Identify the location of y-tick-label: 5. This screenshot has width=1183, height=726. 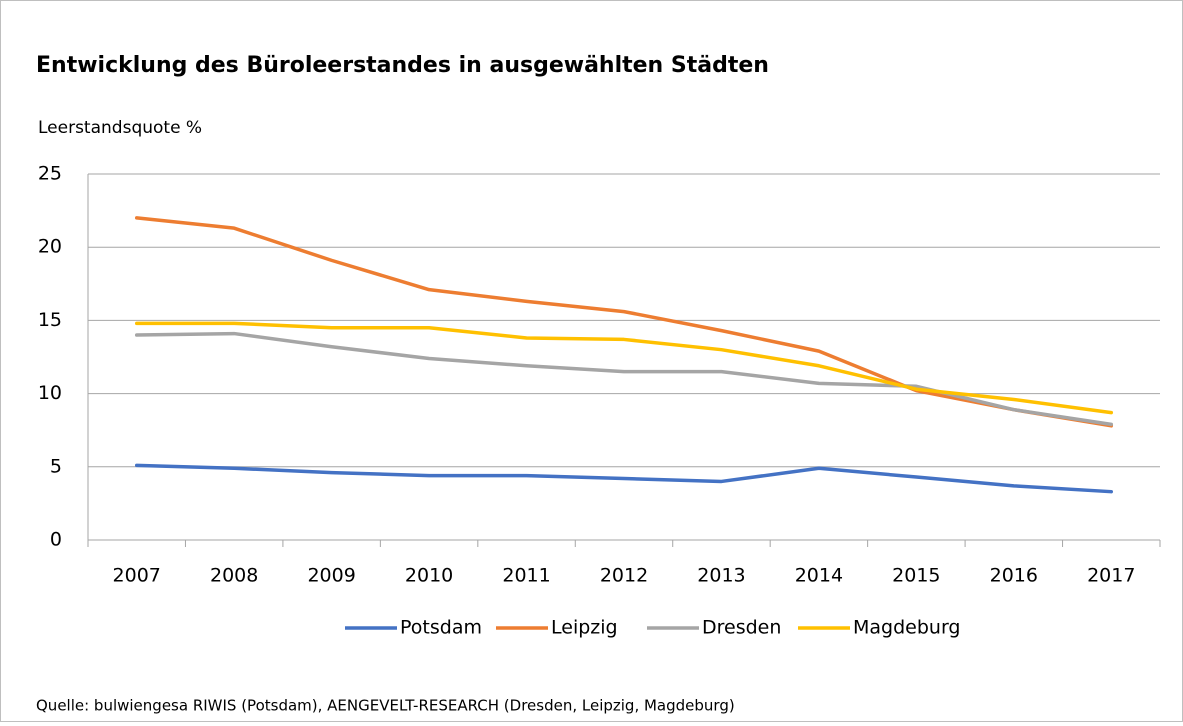
(56, 466).